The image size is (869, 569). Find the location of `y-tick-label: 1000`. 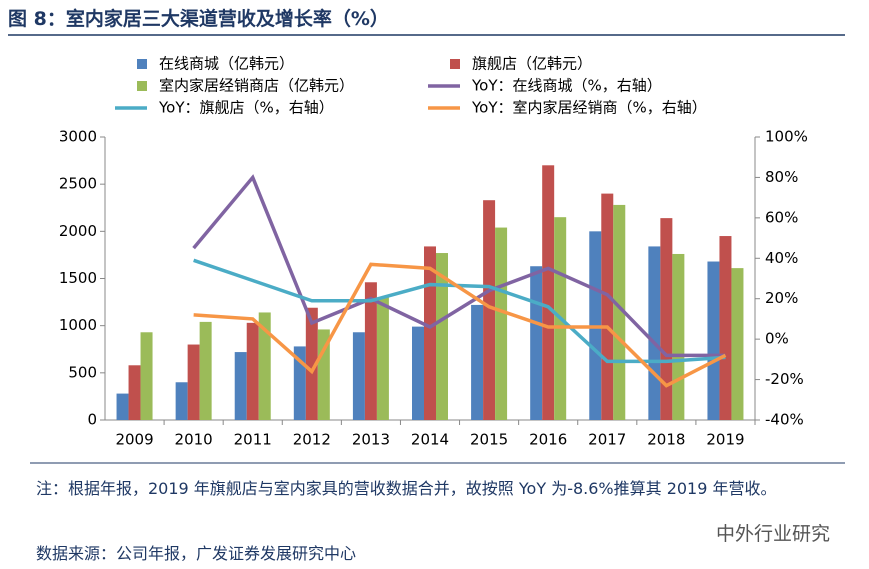

y-tick-label: 1000 is located at coordinates (78, 325).